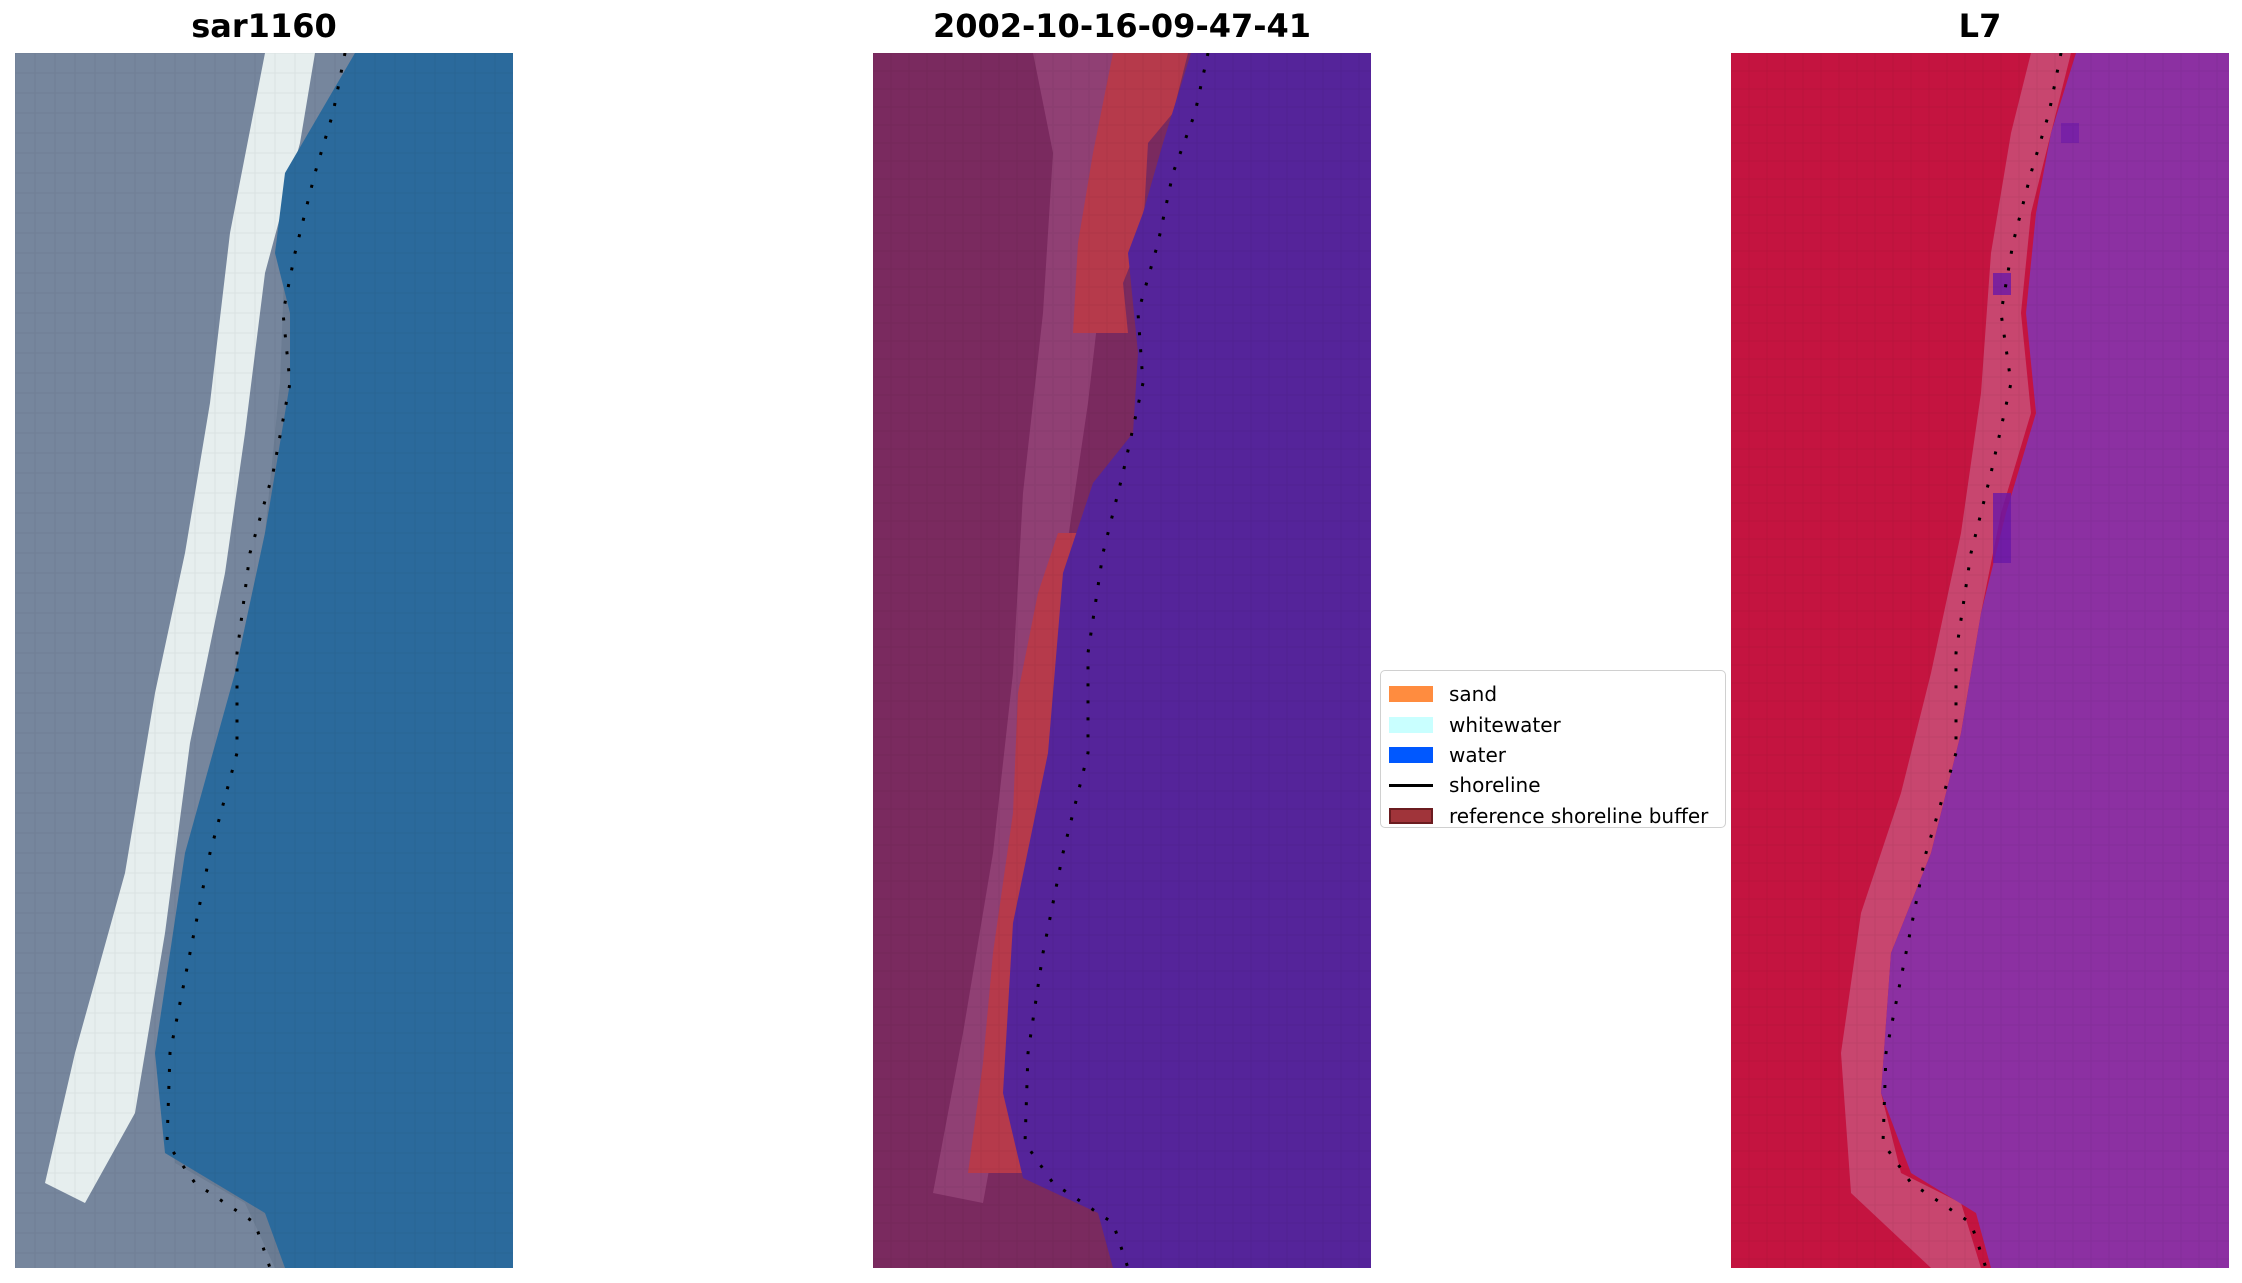 Image resolution: width=2242 pixels, height=1283 pixels. I want to click on legend-label-sand: sand, so click(1473, 694).